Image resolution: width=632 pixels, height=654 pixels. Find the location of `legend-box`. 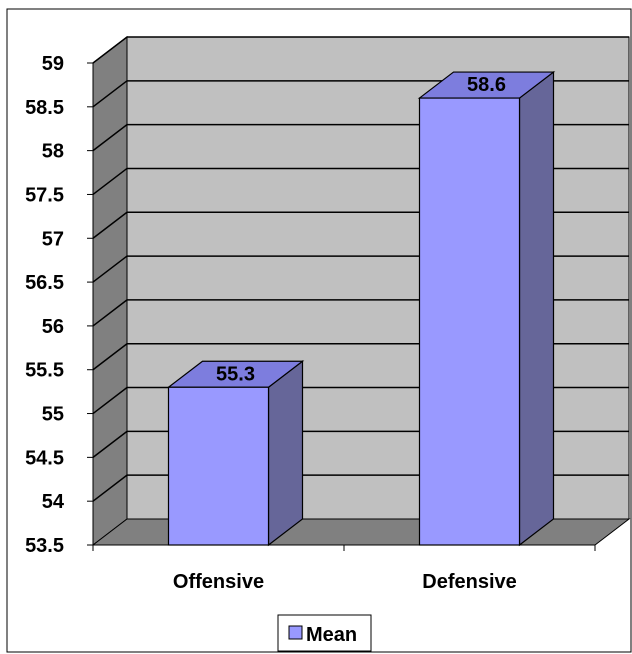

legend-box is located at coordinates (324, 633).